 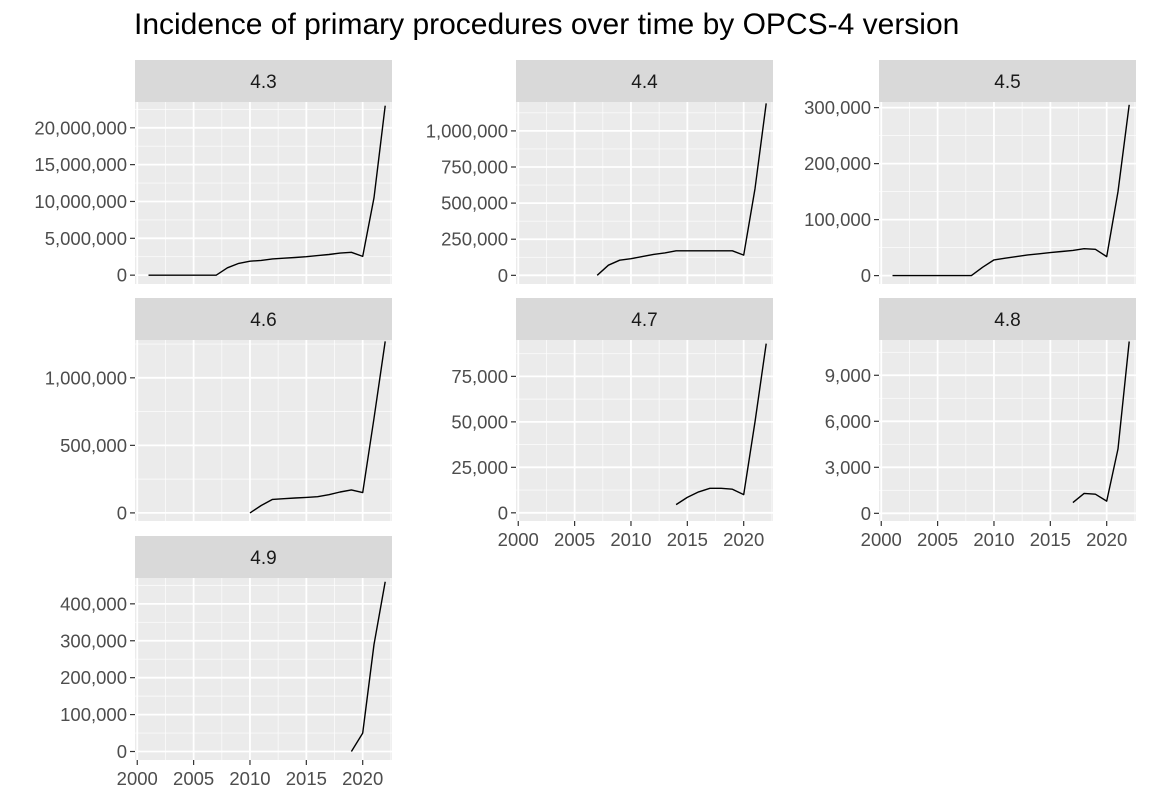 I want to click on facet-panel-4.8: 4.8 0 3,000 6,000 9,000 2000 2005 2010 2015 2020, so click(x=980, y=424).